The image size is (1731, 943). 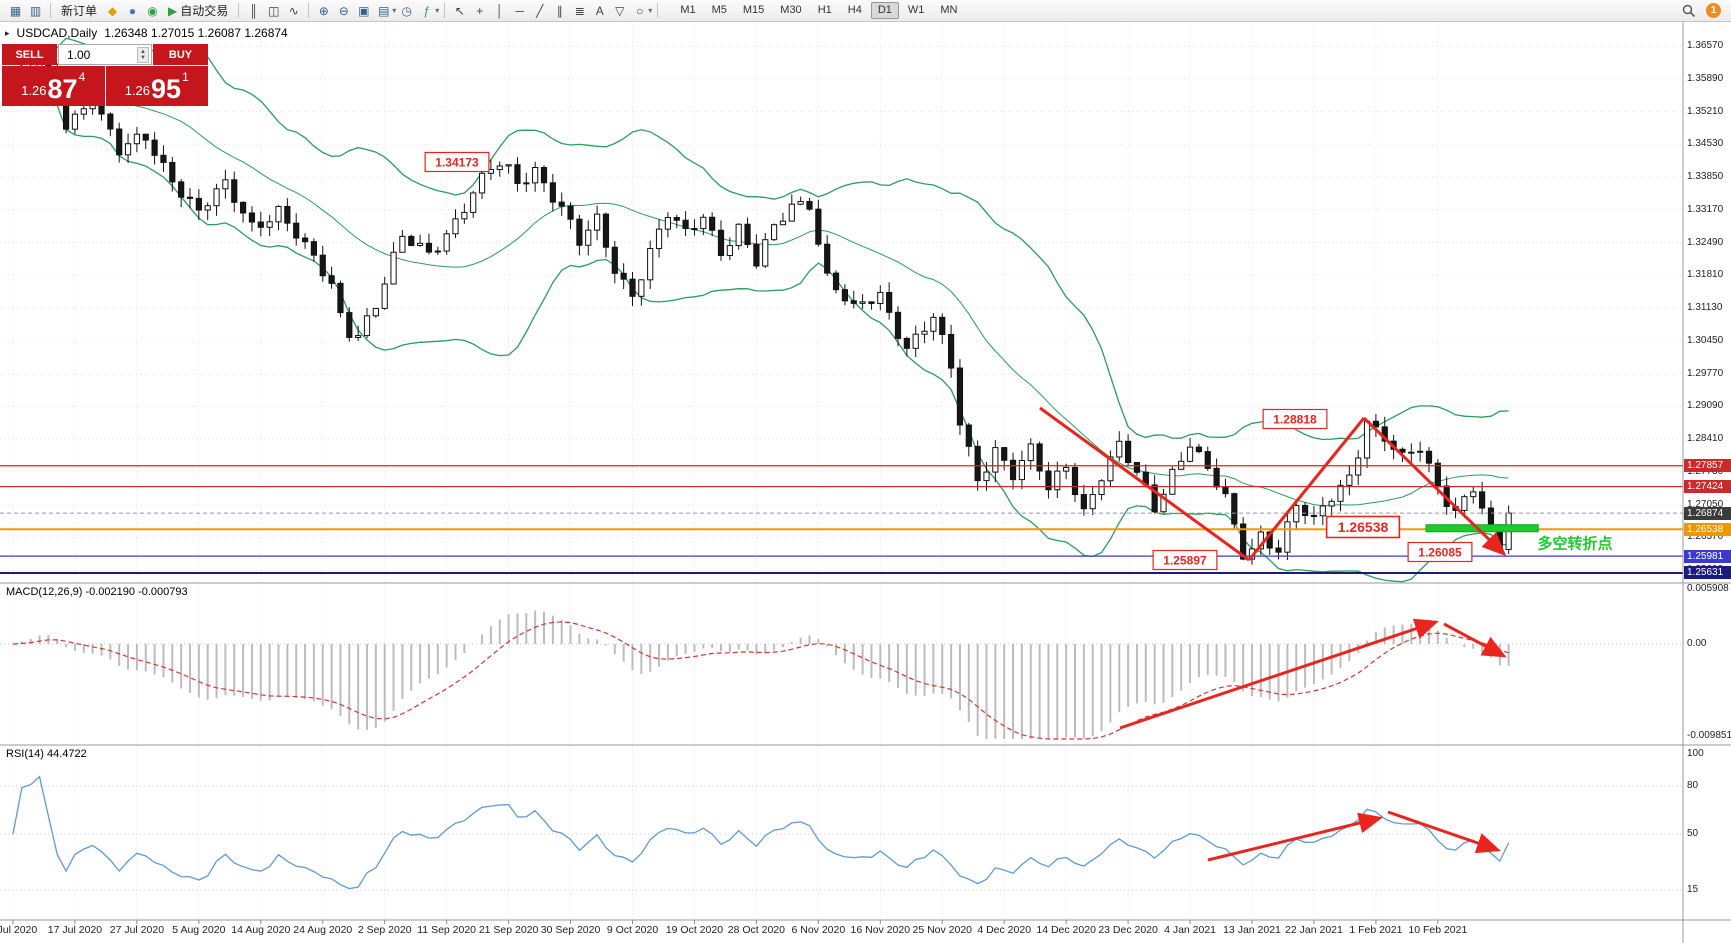 I want to click on cursor-icon: ↖, so click(x=459, y=10).